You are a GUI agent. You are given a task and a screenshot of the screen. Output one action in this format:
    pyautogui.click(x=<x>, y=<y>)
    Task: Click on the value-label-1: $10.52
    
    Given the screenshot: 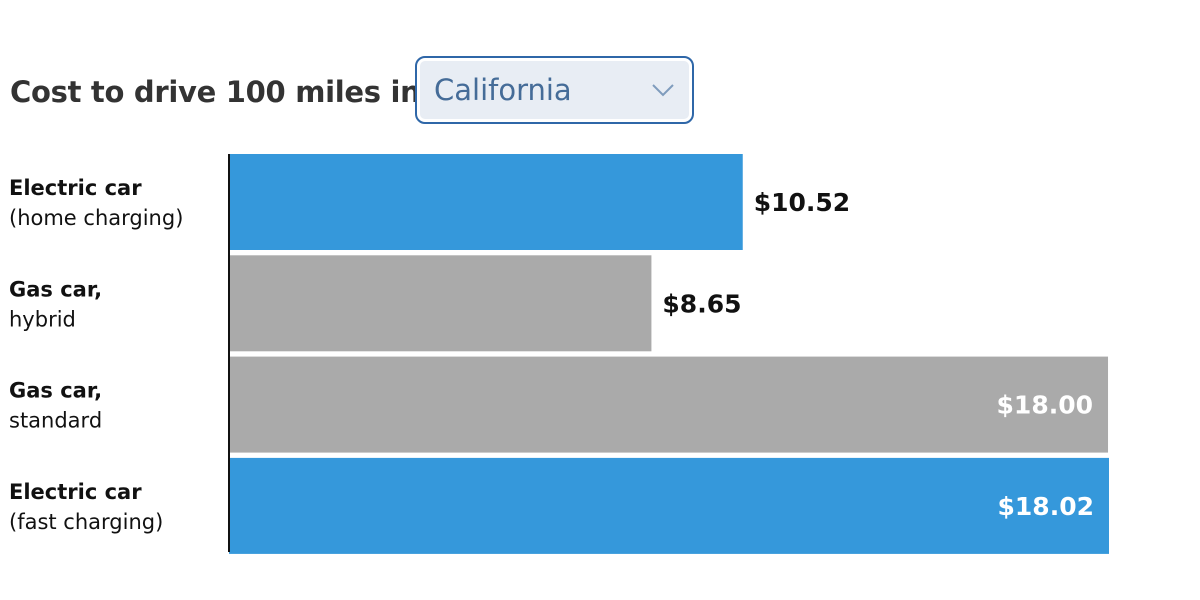 What is the action you would take?
    pyautogui.click(x=802, y=202)
    